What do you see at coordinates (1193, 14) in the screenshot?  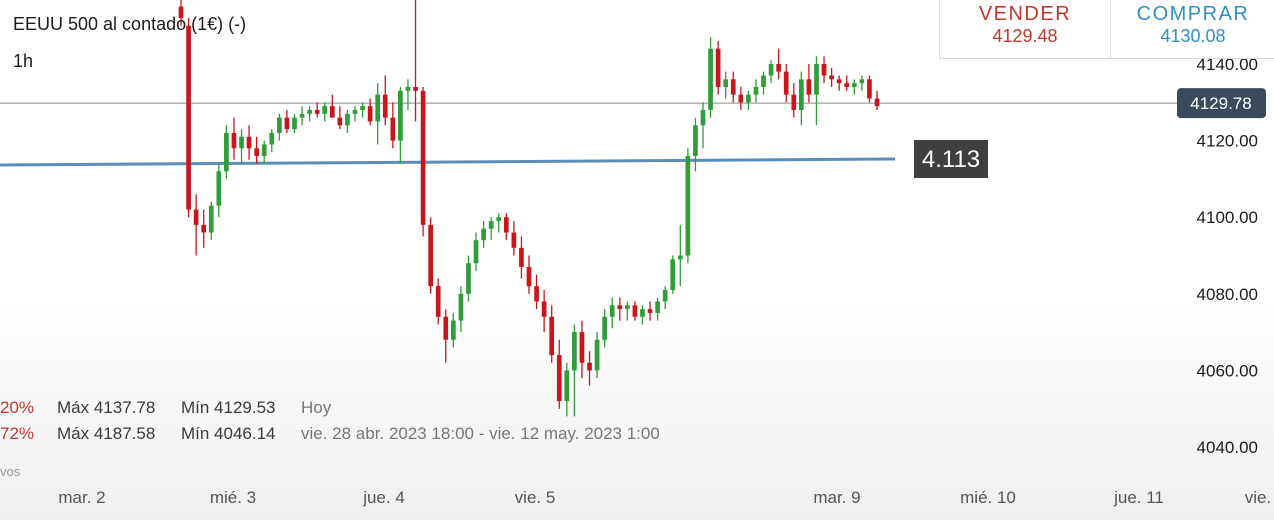 I see `buy-label: COMPRAR` at bounding box center [1193, 14].